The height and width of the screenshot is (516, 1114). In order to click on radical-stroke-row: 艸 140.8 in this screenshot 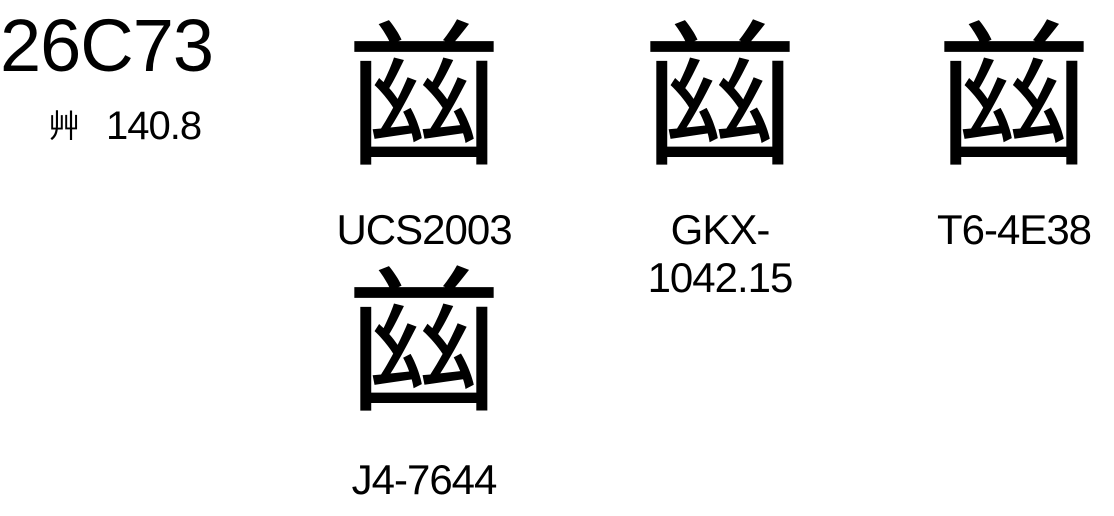, I will do `click(125, 126)`.